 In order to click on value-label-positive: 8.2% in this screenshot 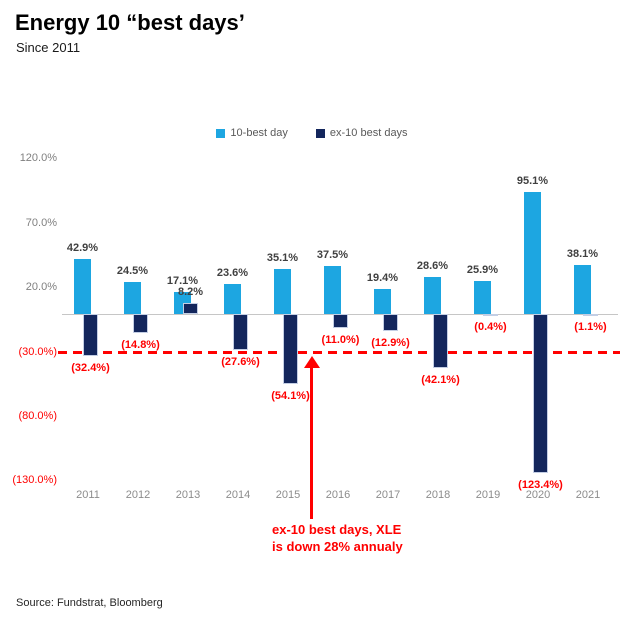, I will do `click(190, 292)`.